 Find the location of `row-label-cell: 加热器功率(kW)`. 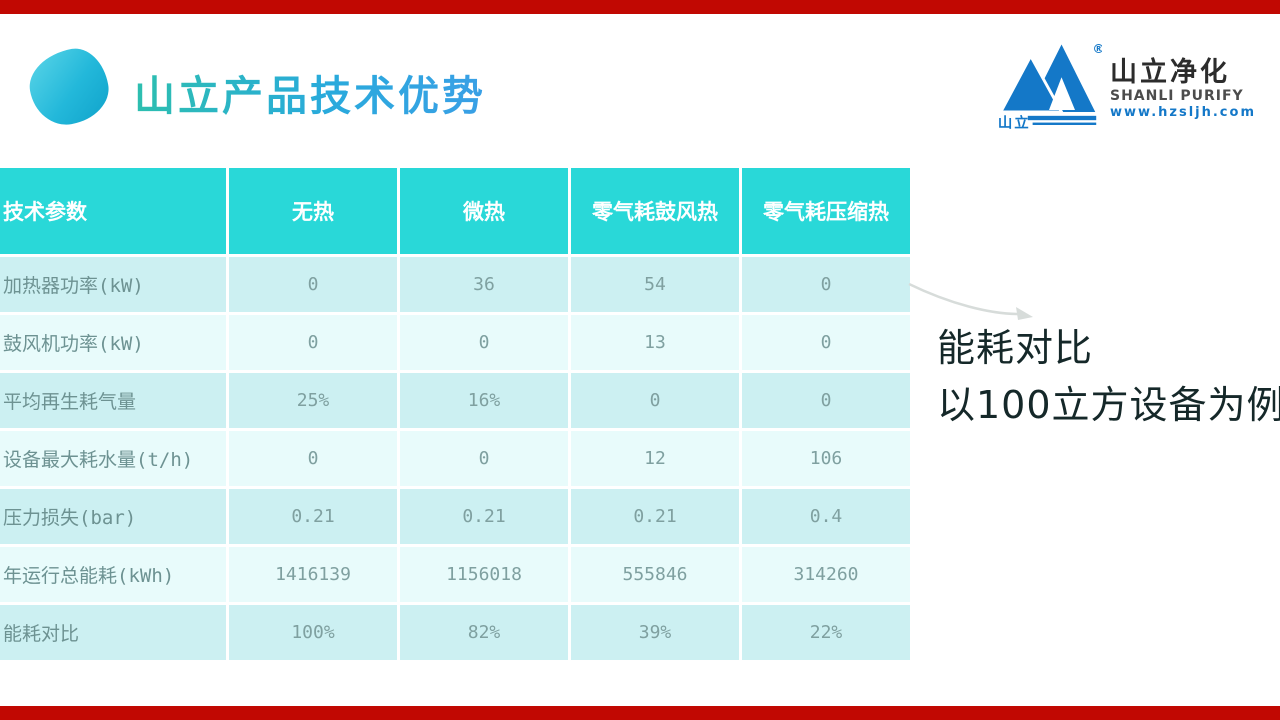

row-label-cell: 加热器功率(kW) is located at coordinates (113, 284).